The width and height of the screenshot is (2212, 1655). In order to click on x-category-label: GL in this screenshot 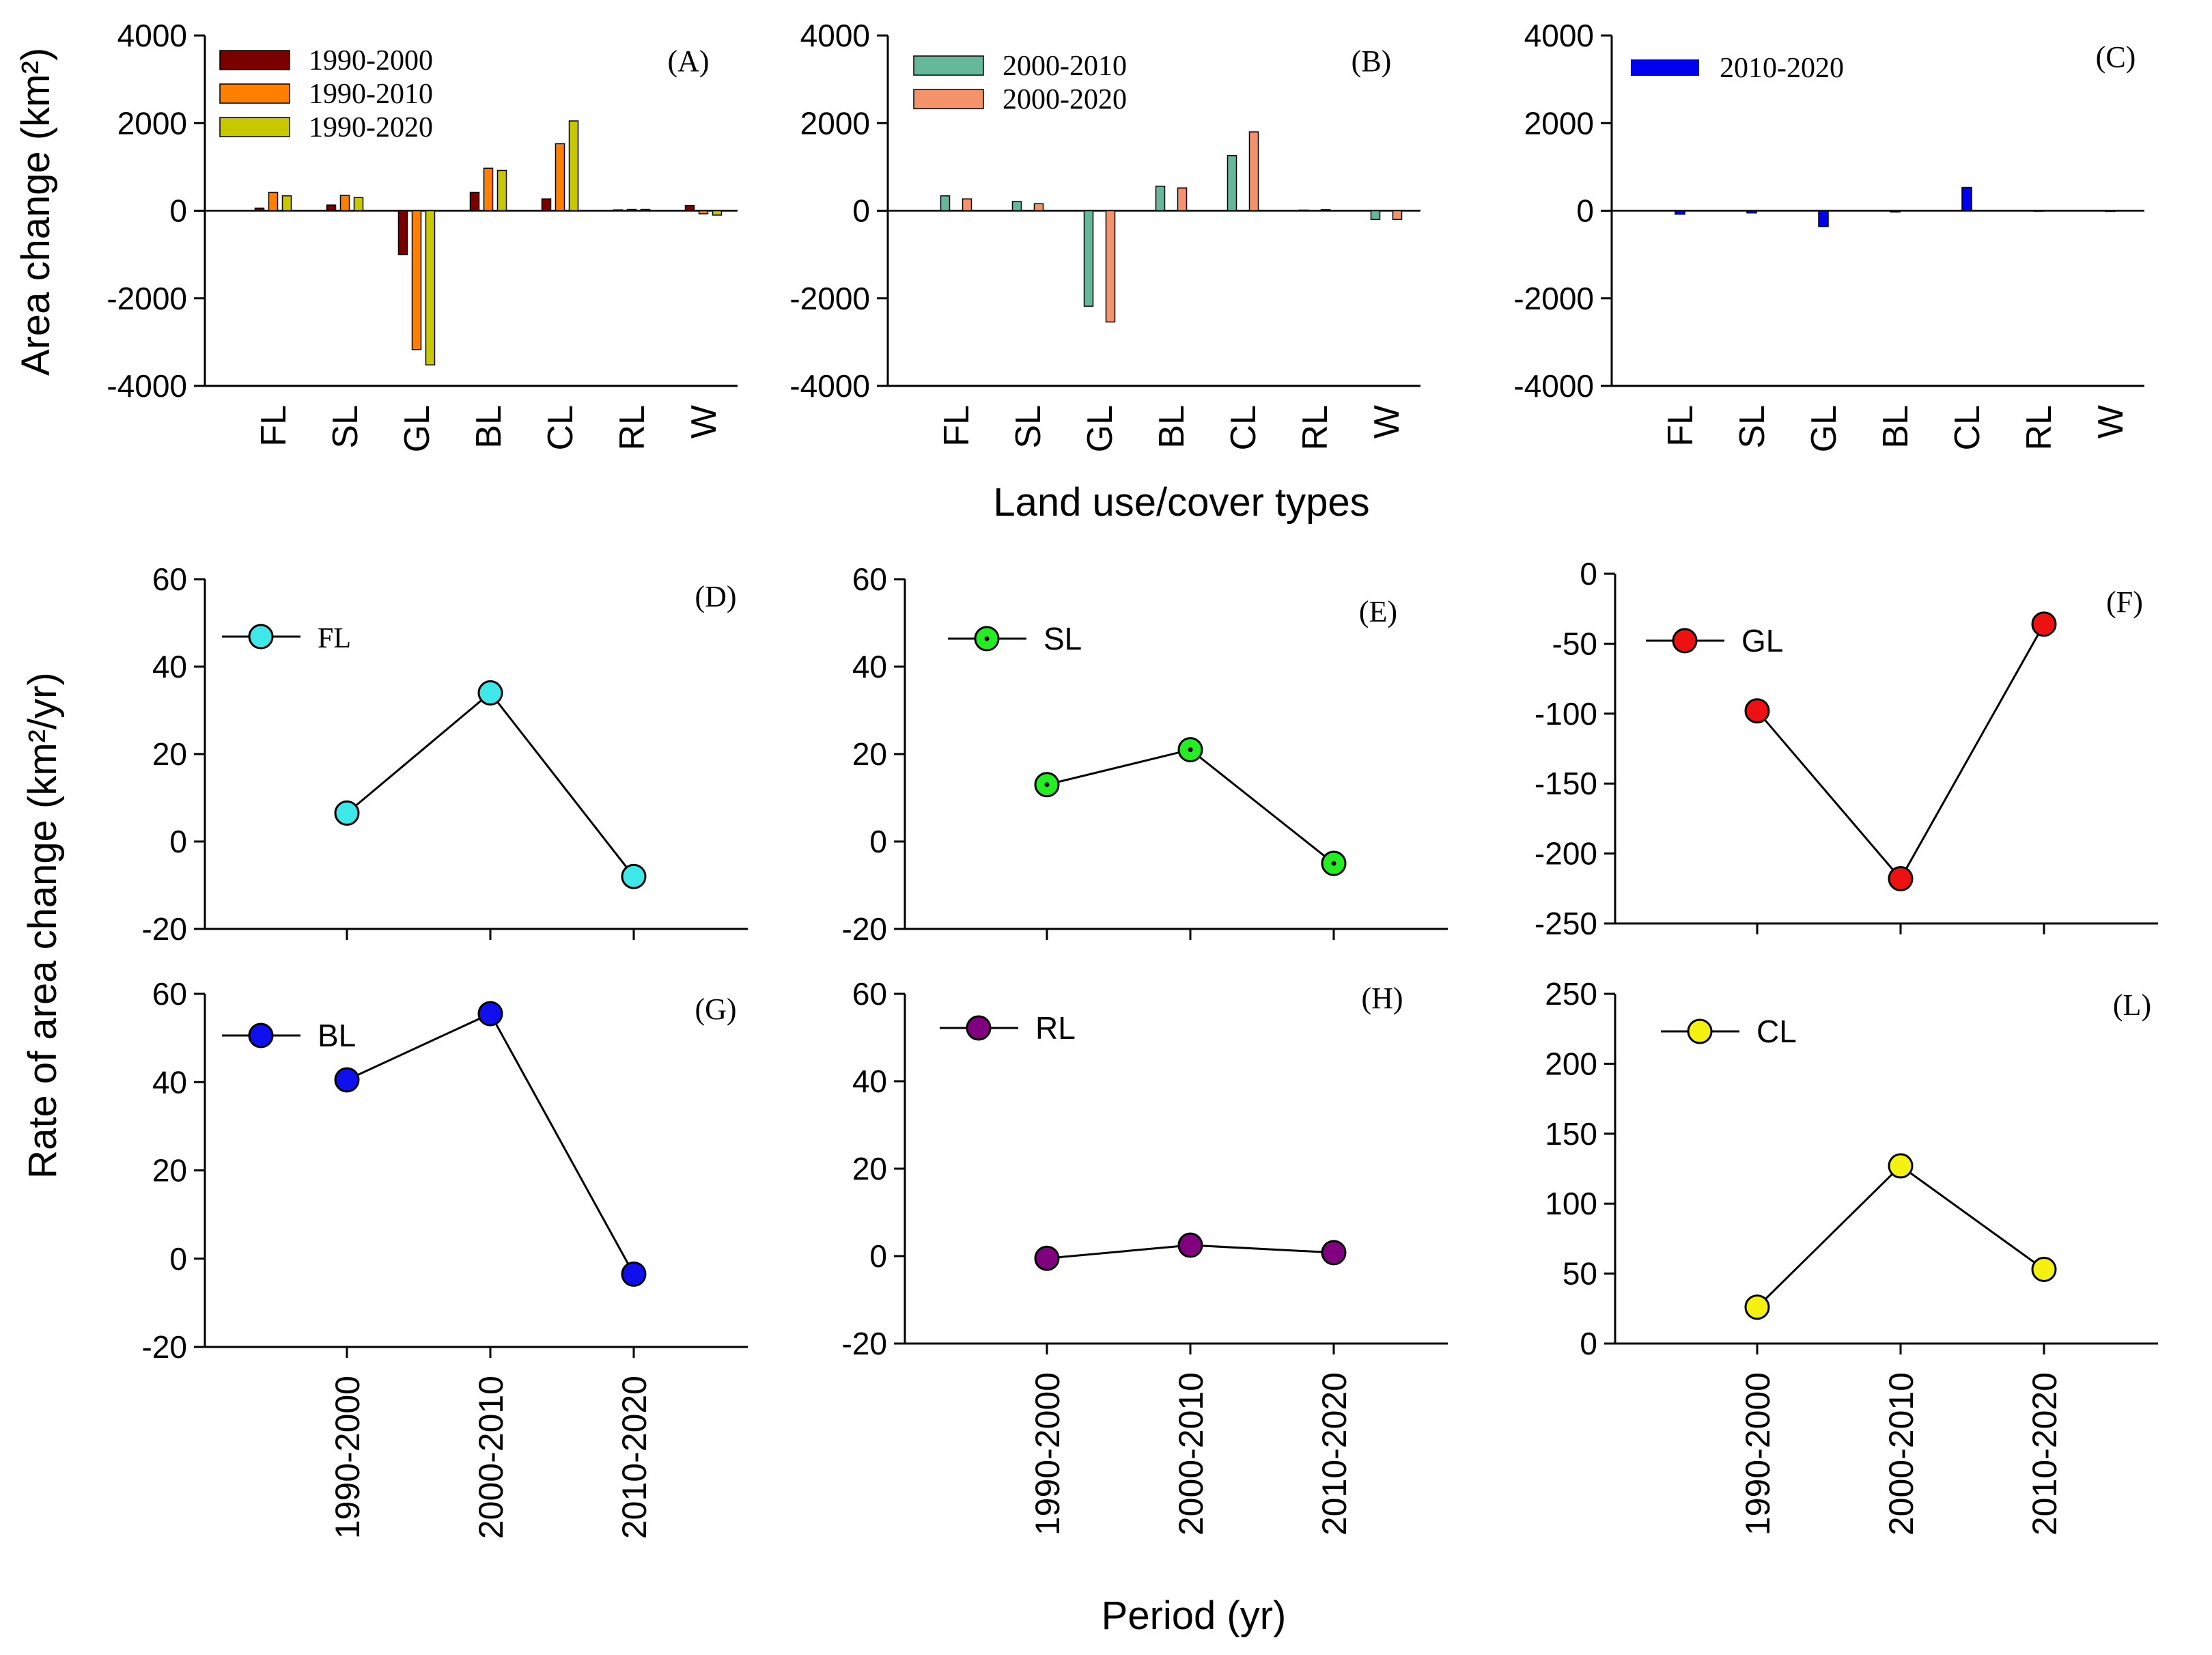, I will do `click(1824, 428)`.